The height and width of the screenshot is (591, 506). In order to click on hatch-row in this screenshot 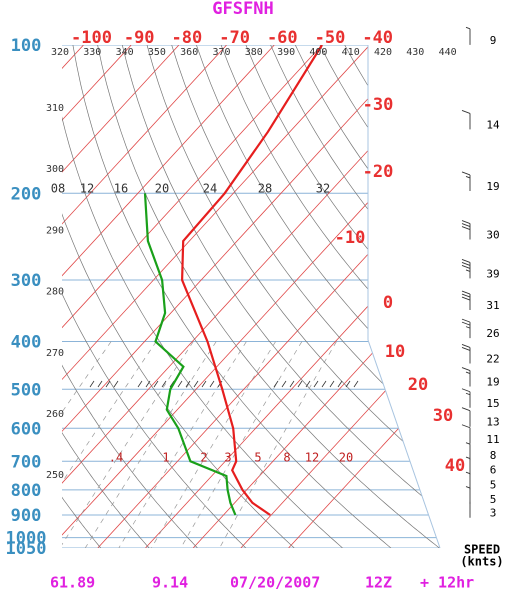, I will do `click(224, 384)`.